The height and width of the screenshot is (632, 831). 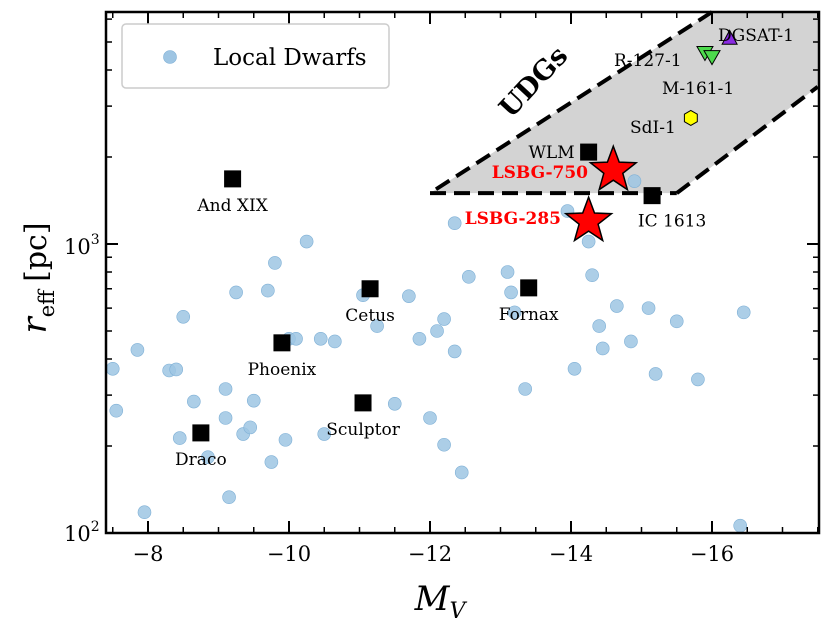 What do you see at coordinates (370, 316) in the screenshot?
I see `label-cetus: Cetus` at bounding box center [370, 316].